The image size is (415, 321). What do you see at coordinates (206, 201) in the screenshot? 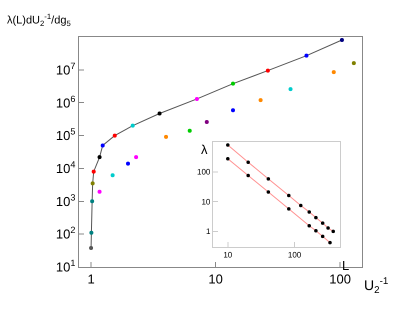
I see `y-tick-label: 10` at bounding box center [206, 201].